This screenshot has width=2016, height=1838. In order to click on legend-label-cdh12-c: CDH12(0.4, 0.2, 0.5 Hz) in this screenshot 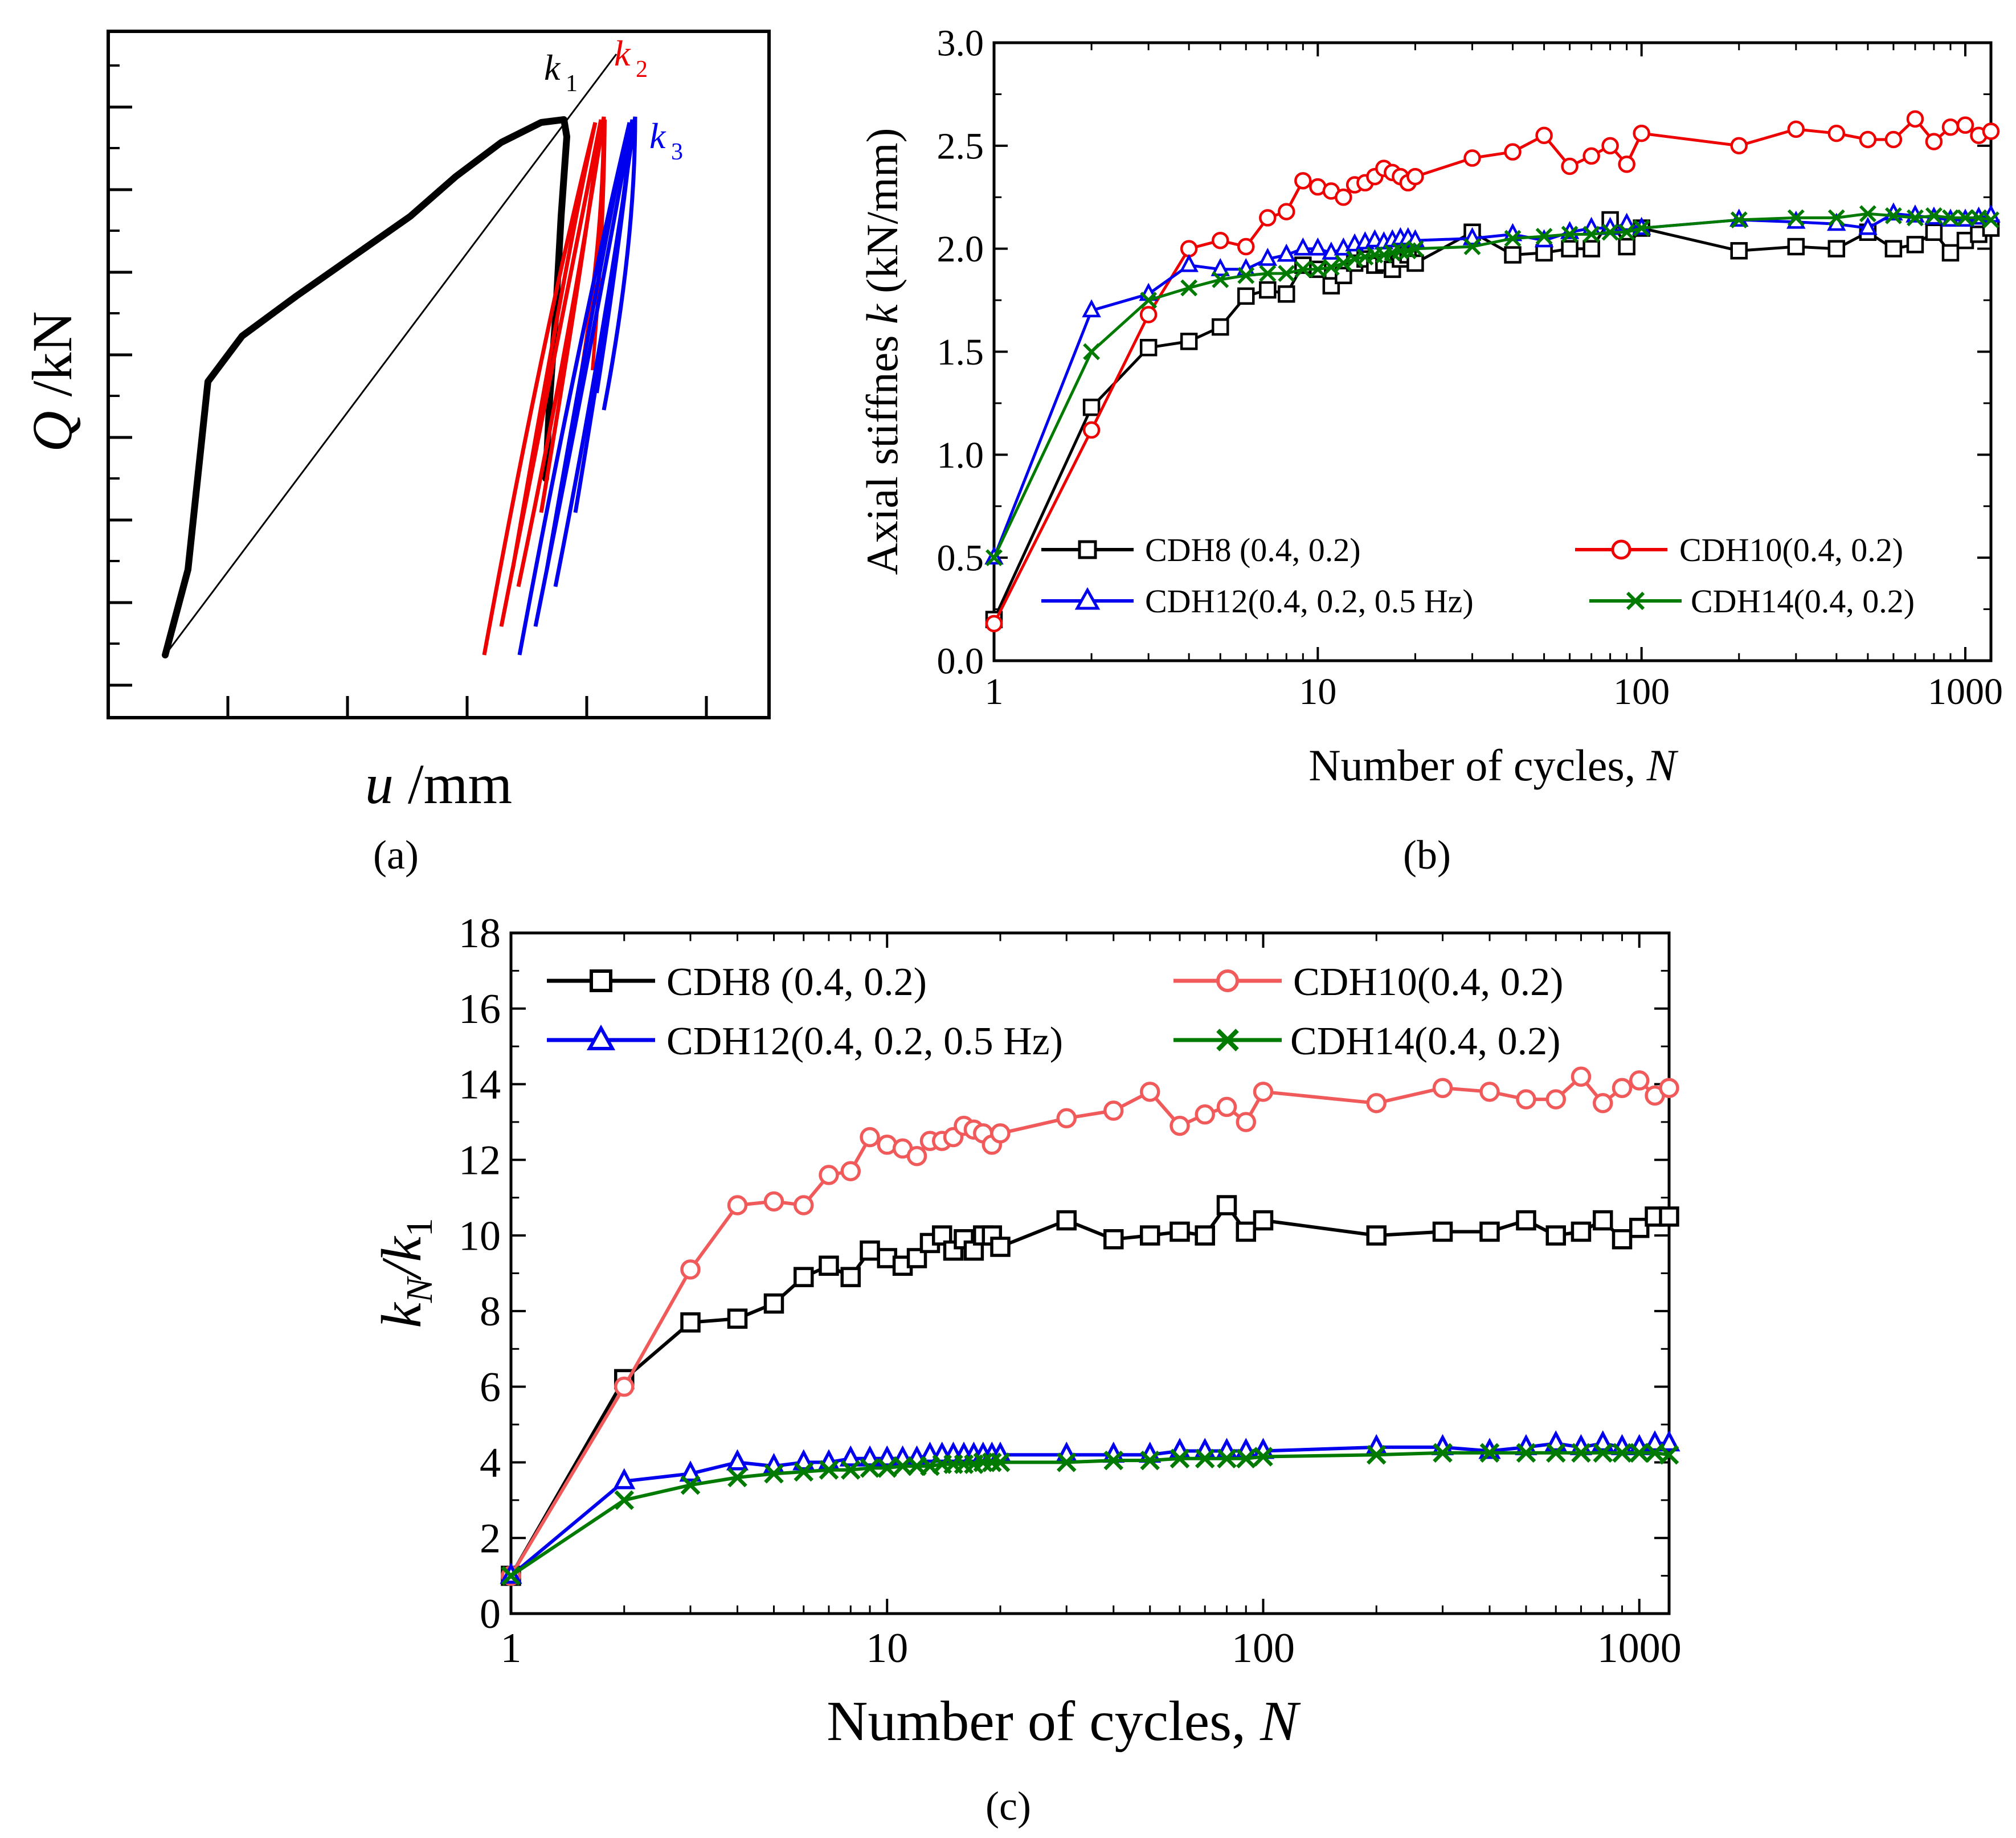, I will do `click(865, 1041)`.